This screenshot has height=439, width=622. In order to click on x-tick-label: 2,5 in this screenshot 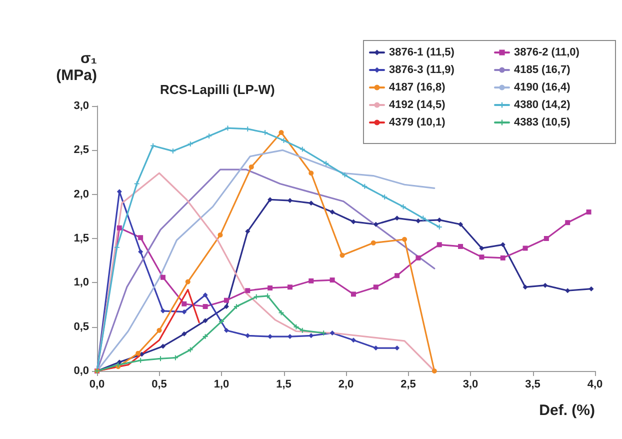, I will do `click(408, 384)`.